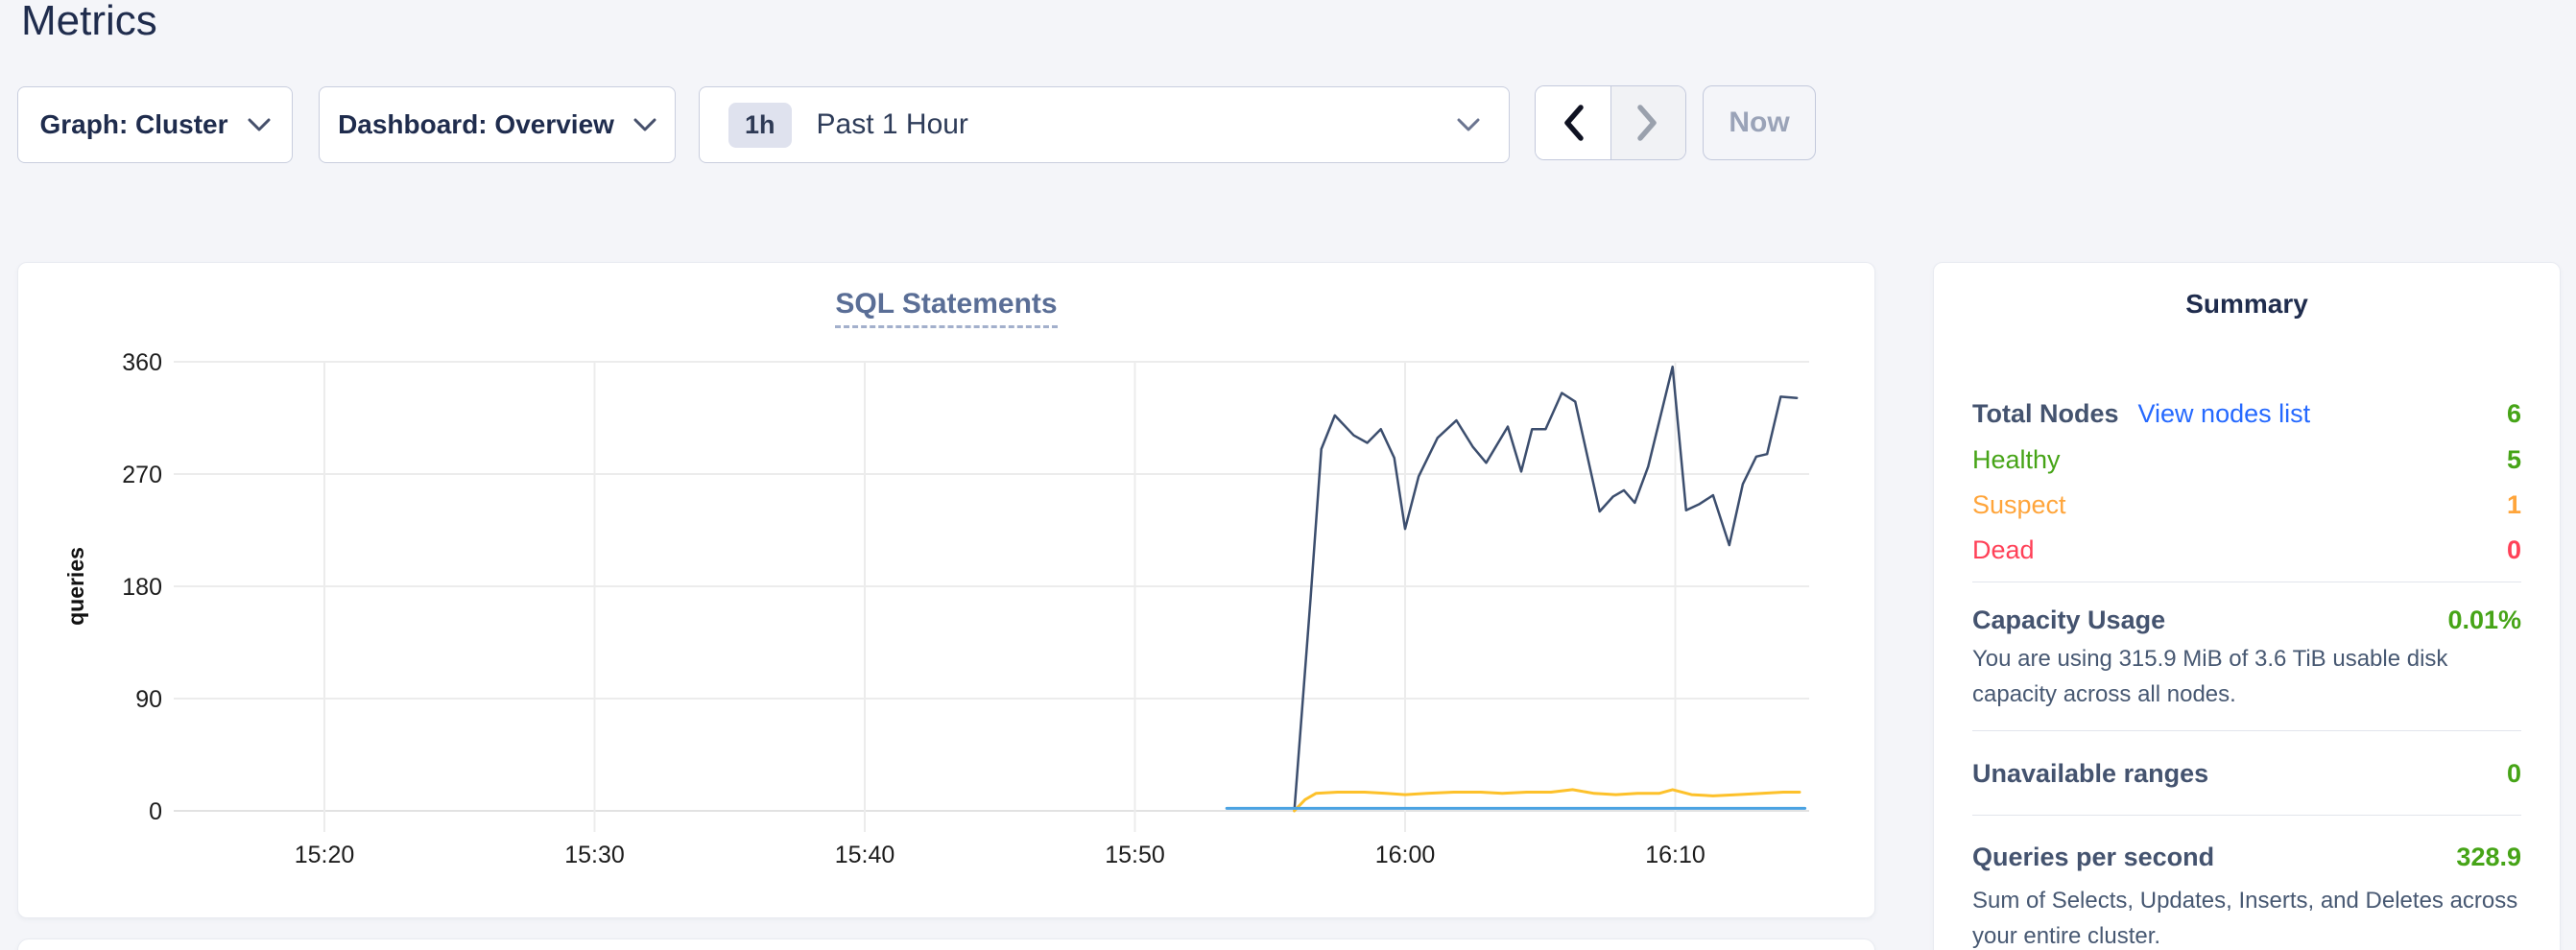 This screenshot has height=950, width=2576. I want to click on svg-text: 16:10, so click(1675, 855).